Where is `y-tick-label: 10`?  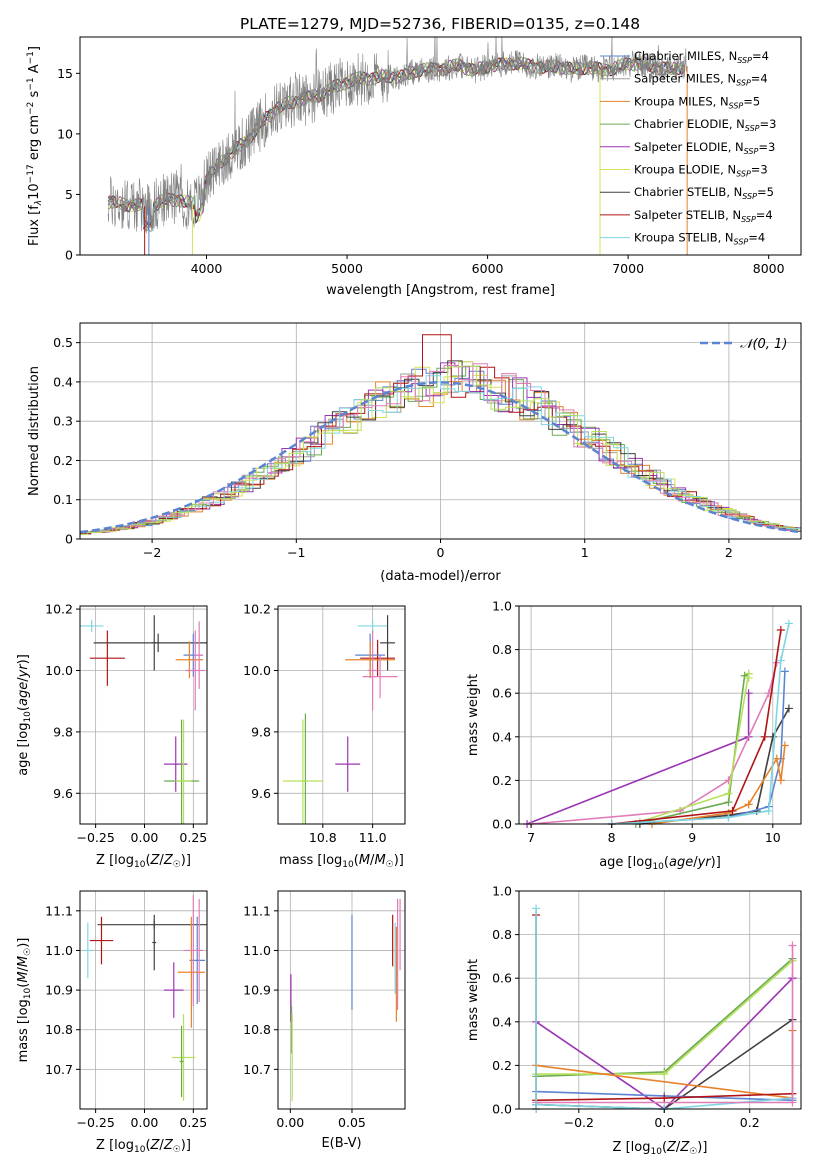 y-tick-label: 10 is located at coordinates (65, 133).